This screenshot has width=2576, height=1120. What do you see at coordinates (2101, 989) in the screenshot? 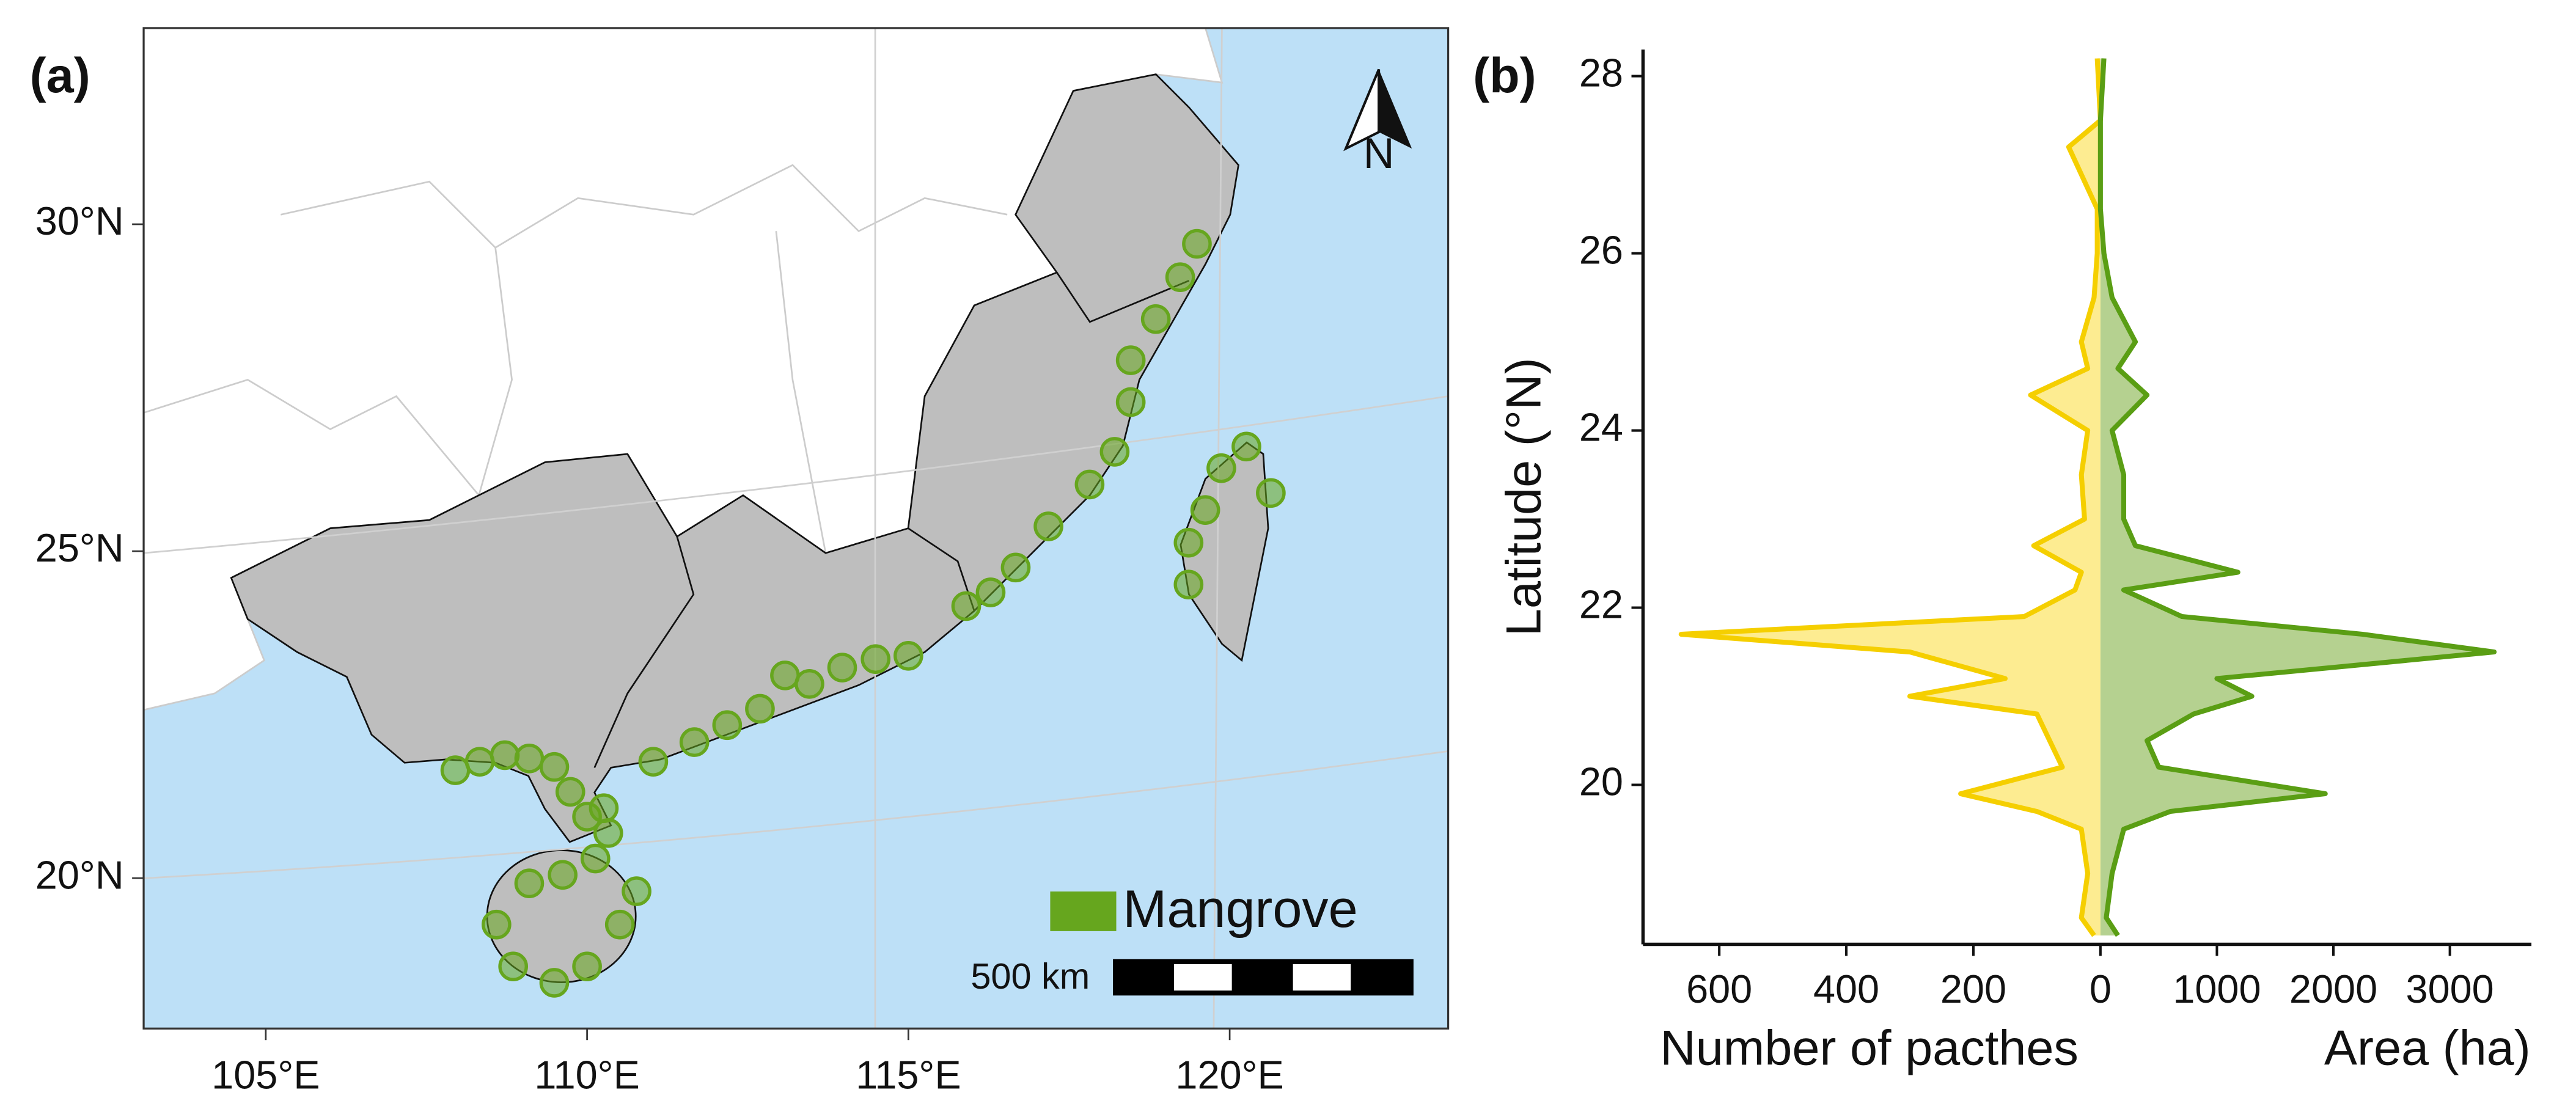
I see `x-tick-label: 0` at bounding box center [2101, 989].